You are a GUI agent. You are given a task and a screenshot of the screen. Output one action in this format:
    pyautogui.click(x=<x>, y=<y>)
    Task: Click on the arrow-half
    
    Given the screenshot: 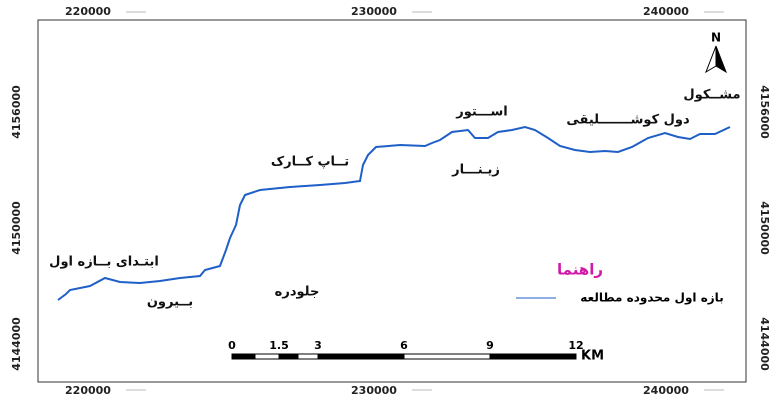 What is the action you would take?
    pyautogui.click(x=721, y=59)
    